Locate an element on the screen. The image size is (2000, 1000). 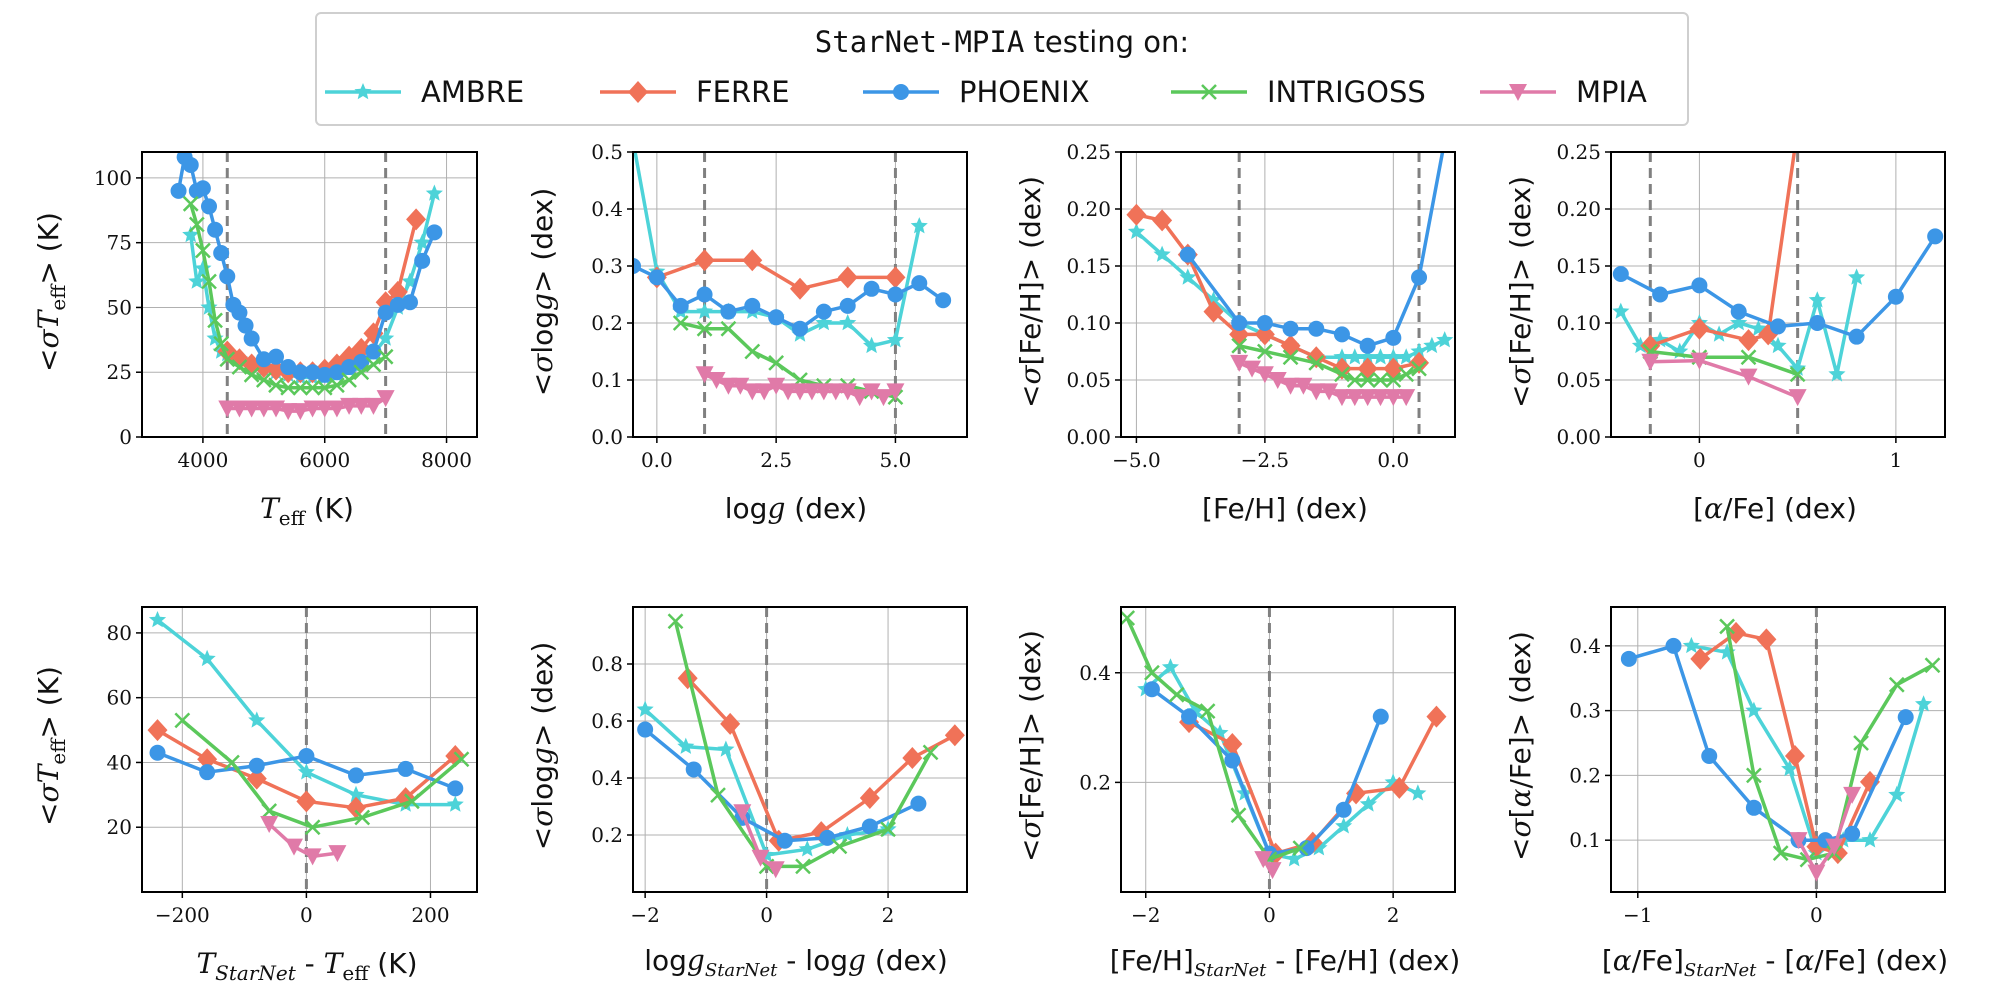
afe-y-tick-label: 0.00 is located at coordinates (1578, 437).